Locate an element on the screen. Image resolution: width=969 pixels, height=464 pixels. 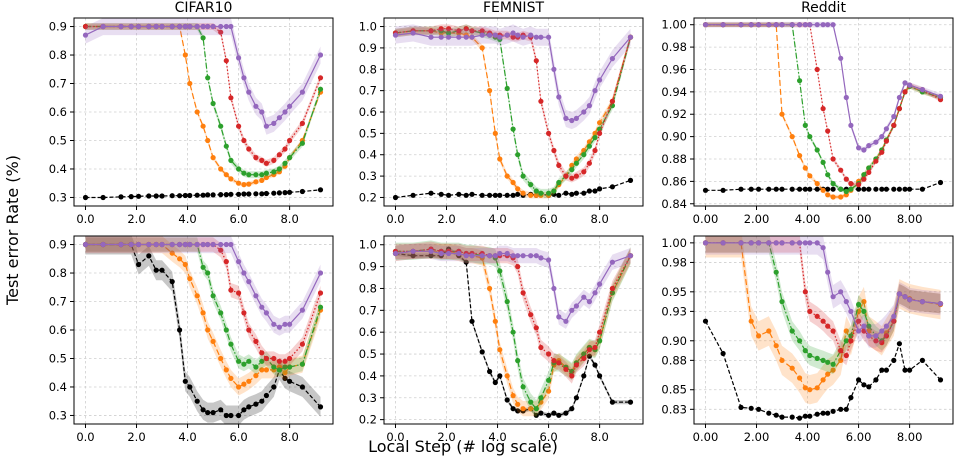
y-tick-label: 0.84 is located at coordinates (674, 204).